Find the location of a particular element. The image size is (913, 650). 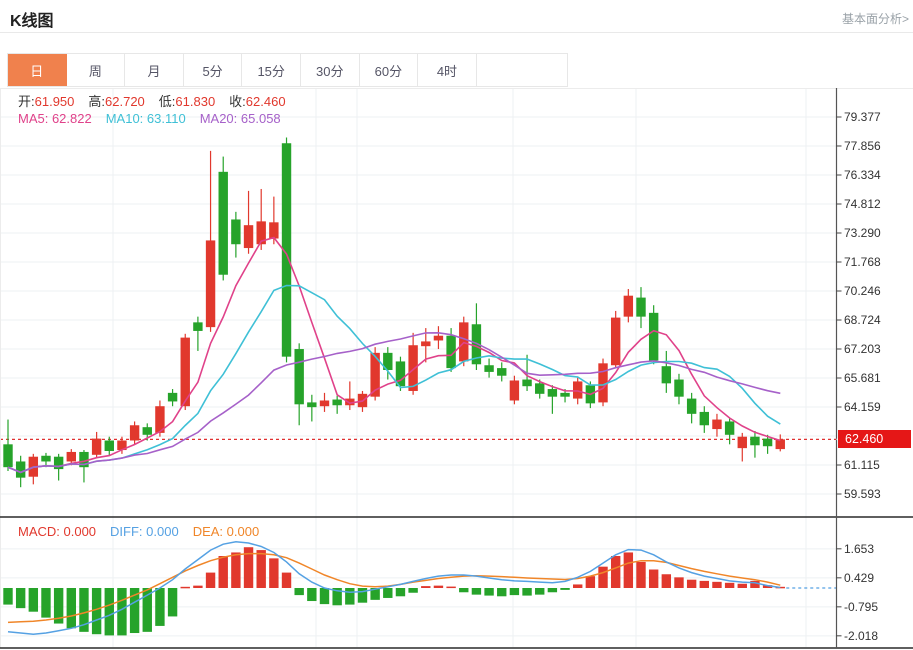

current-price-tag: 62.460 is located at coordinates (874, 439).